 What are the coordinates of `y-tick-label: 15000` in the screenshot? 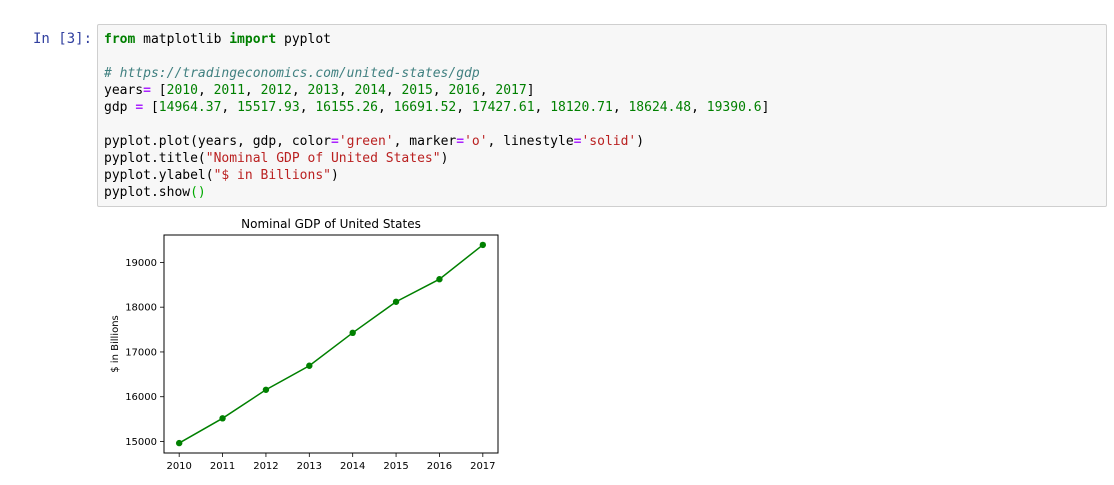 It's located at (141, 442).